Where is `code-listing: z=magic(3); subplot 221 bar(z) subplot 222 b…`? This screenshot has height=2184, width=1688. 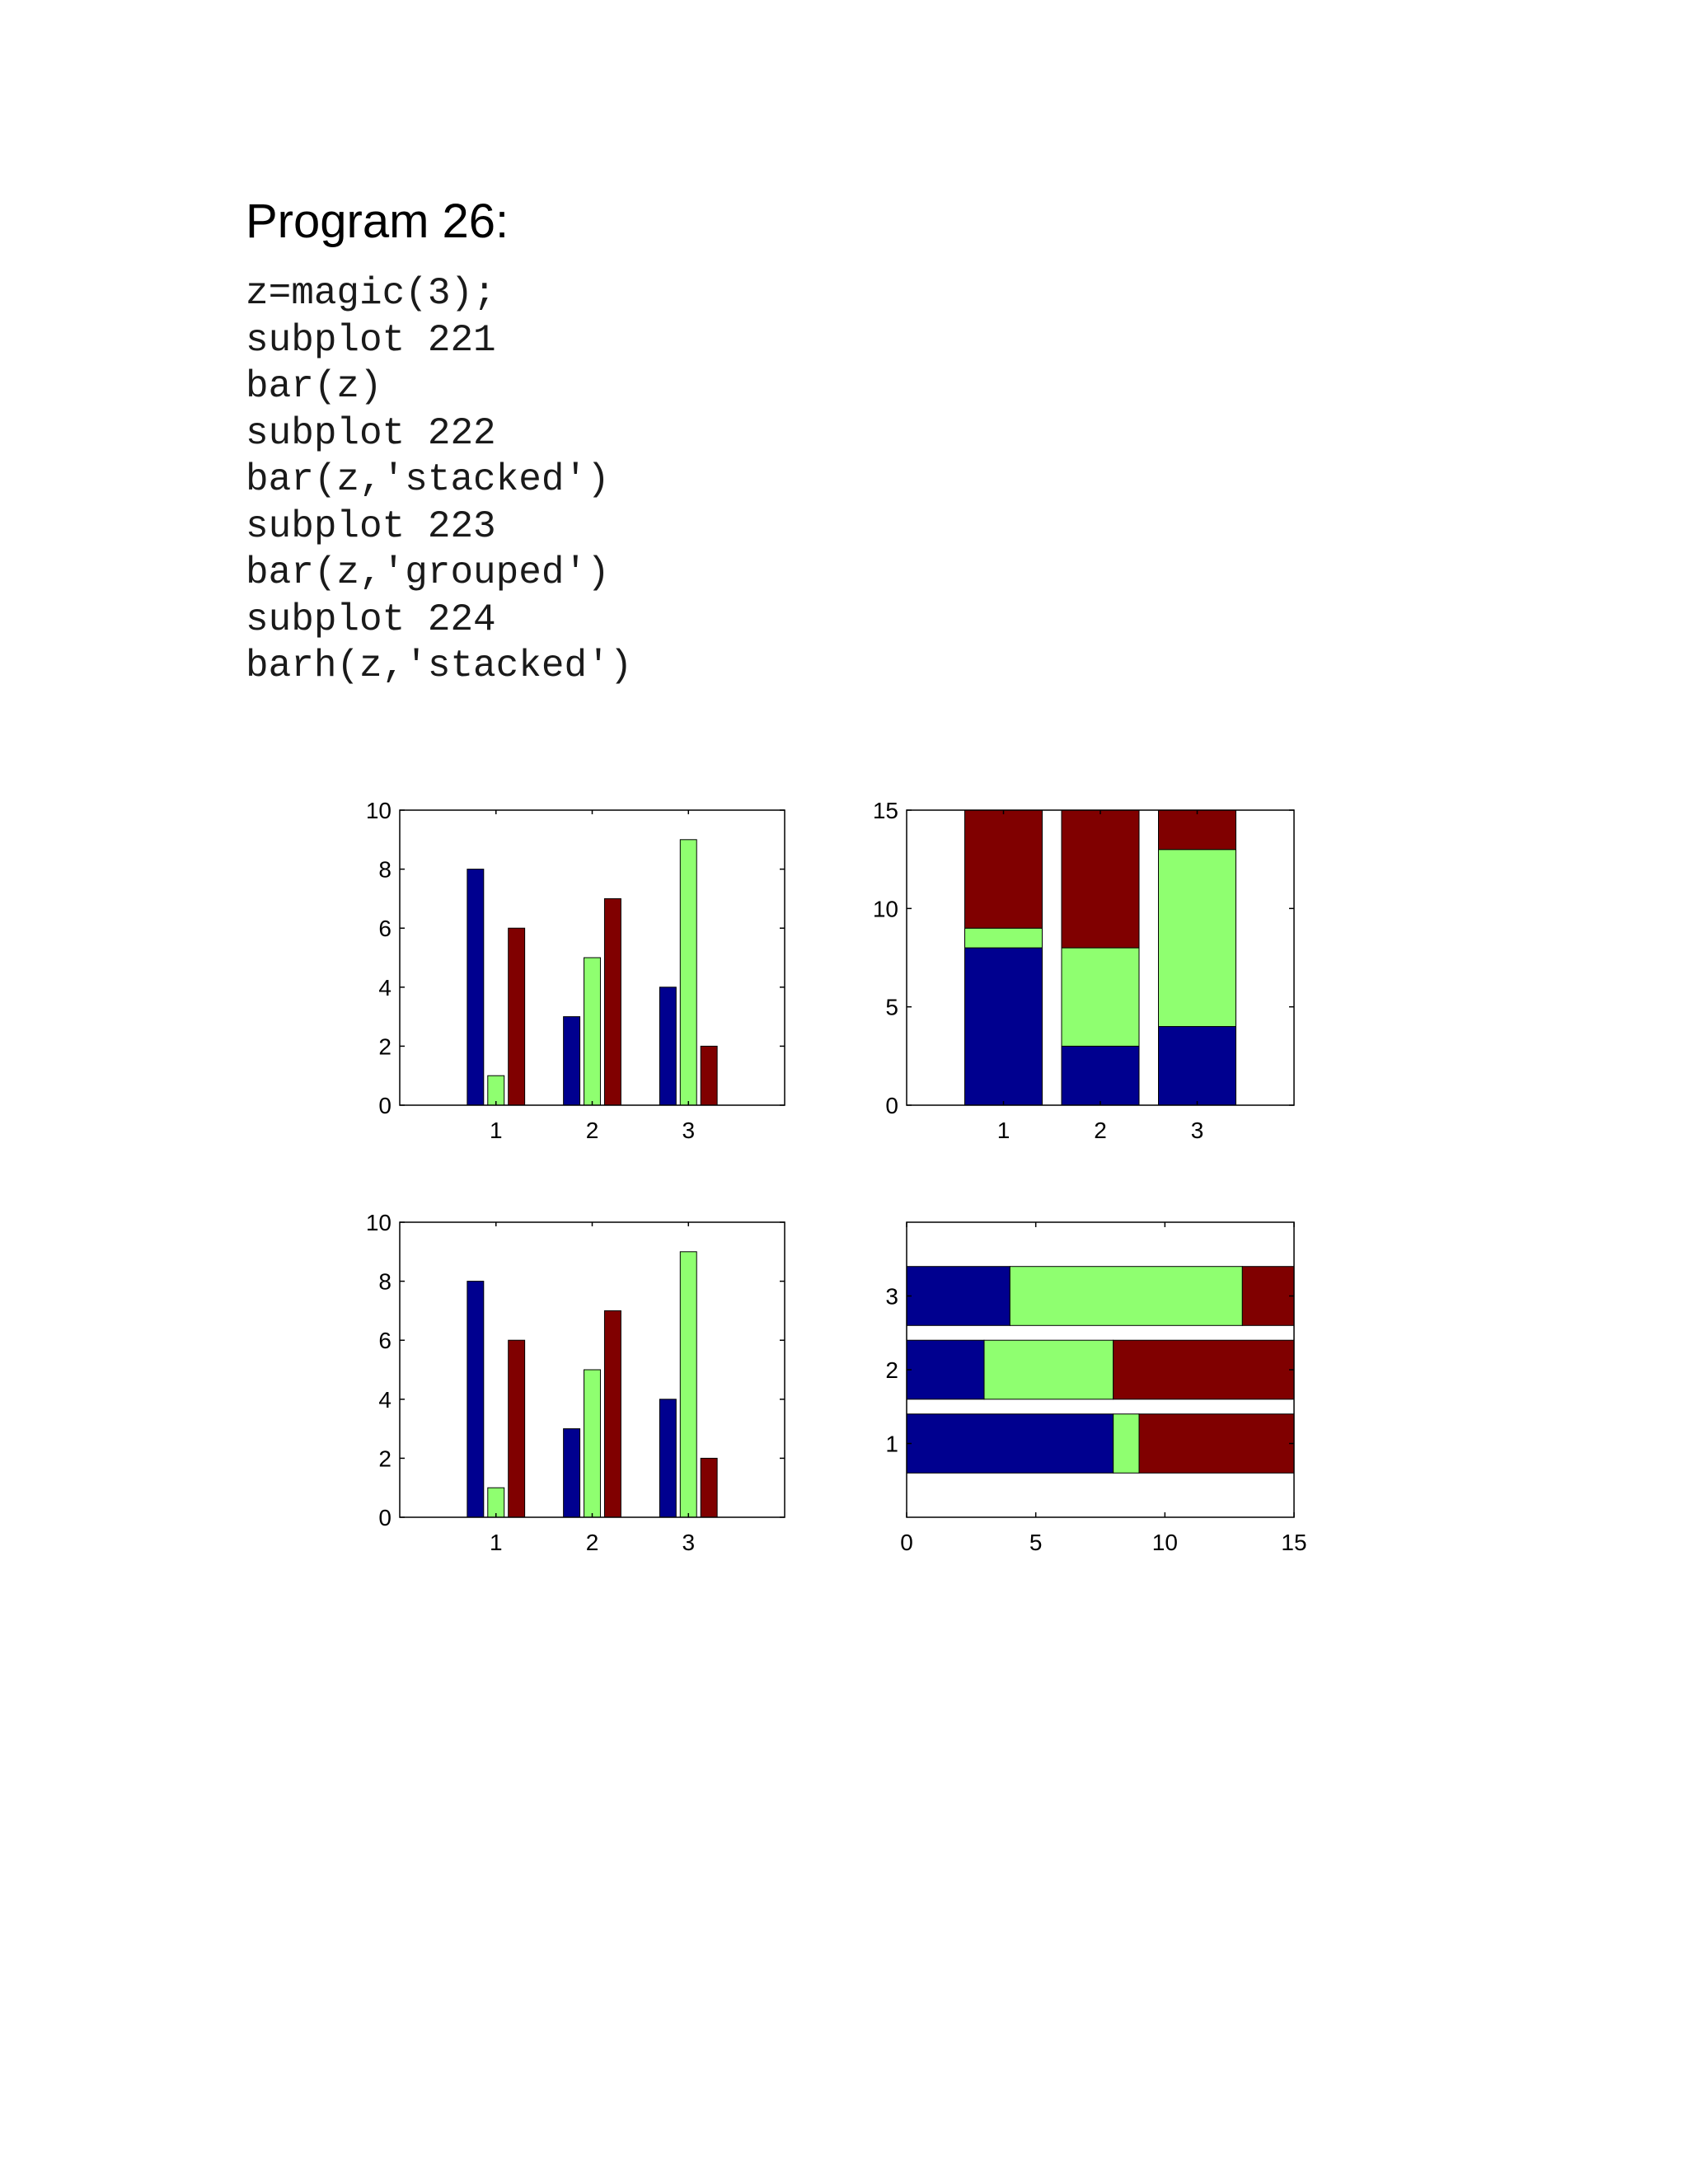 code-listing: z=magic(3); subplot 221 bar(z) subplot 222 b… is located at coordinates (439, 480).